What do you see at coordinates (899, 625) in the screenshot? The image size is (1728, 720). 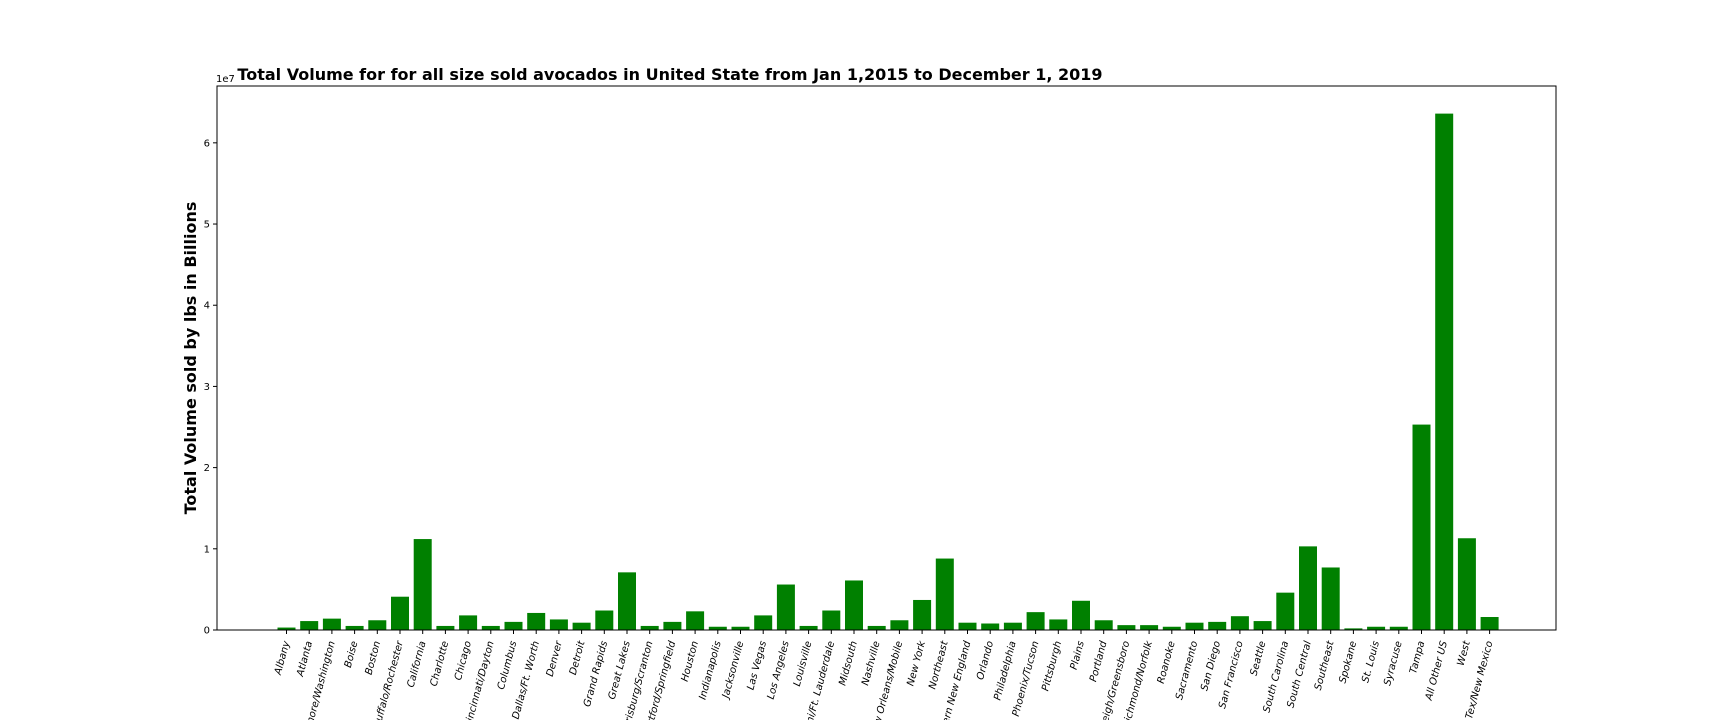 I see `bar-neworleansmobile` at bounding box center [899, 625].